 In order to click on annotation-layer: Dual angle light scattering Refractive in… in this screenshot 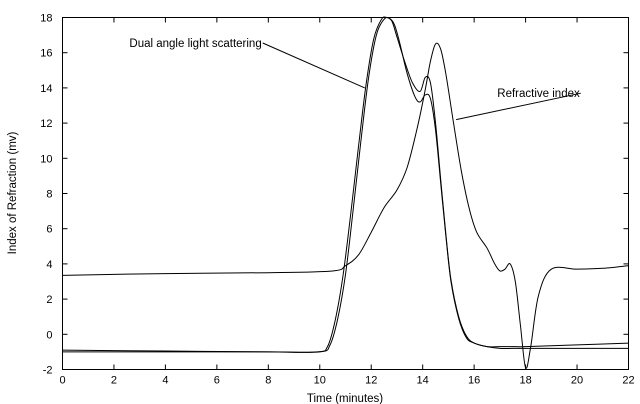, I will do `click(355, 79)`.